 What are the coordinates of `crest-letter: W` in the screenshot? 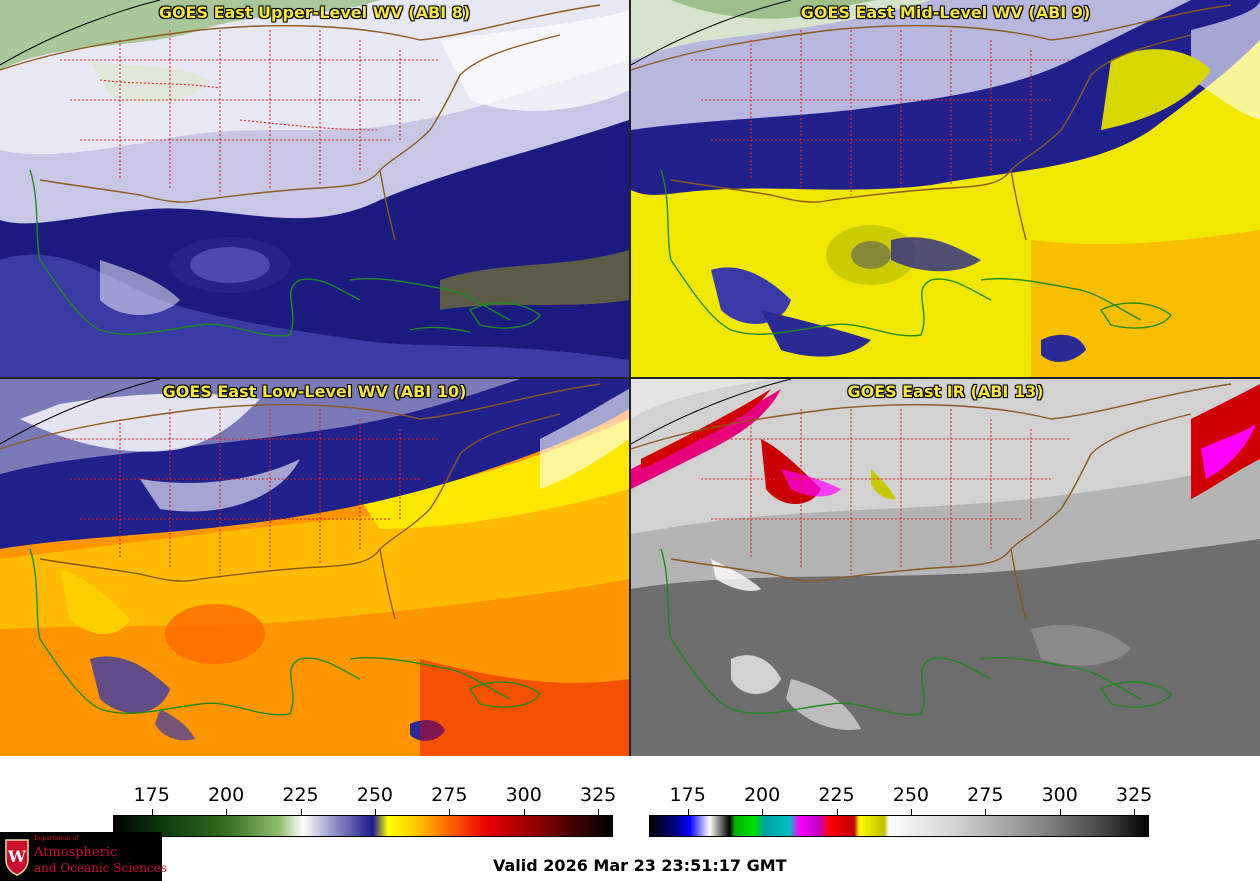 It's located at (17, 856).